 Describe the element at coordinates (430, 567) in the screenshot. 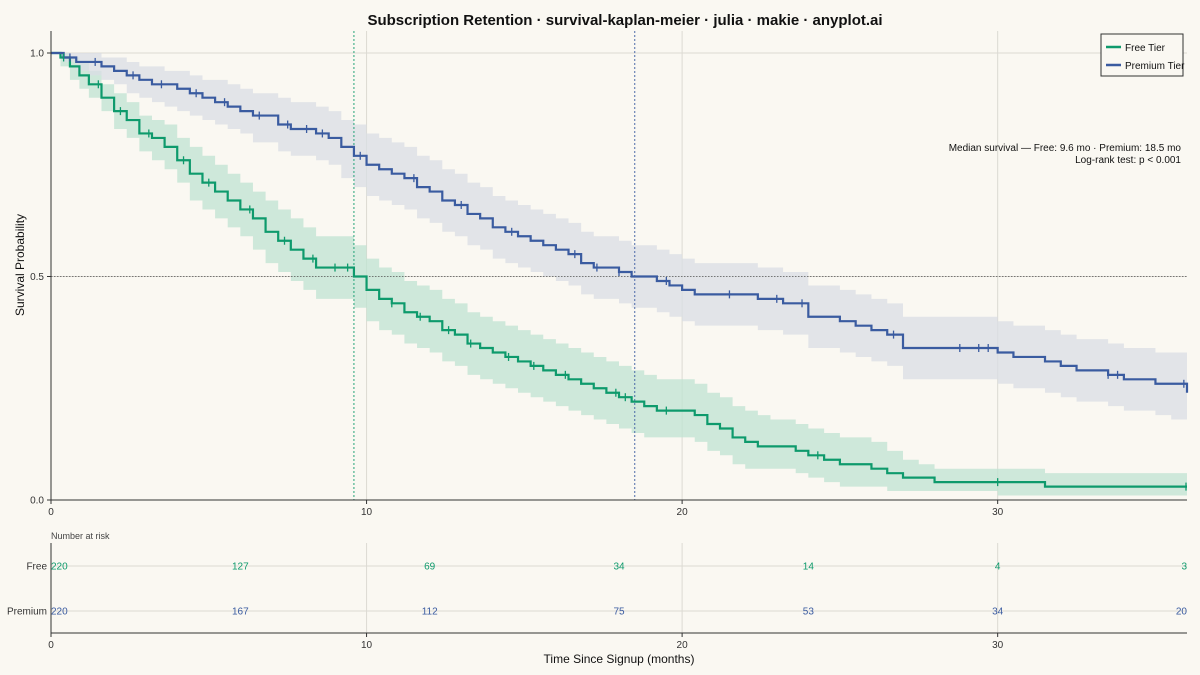

I see `risk-value: 69` at that location.